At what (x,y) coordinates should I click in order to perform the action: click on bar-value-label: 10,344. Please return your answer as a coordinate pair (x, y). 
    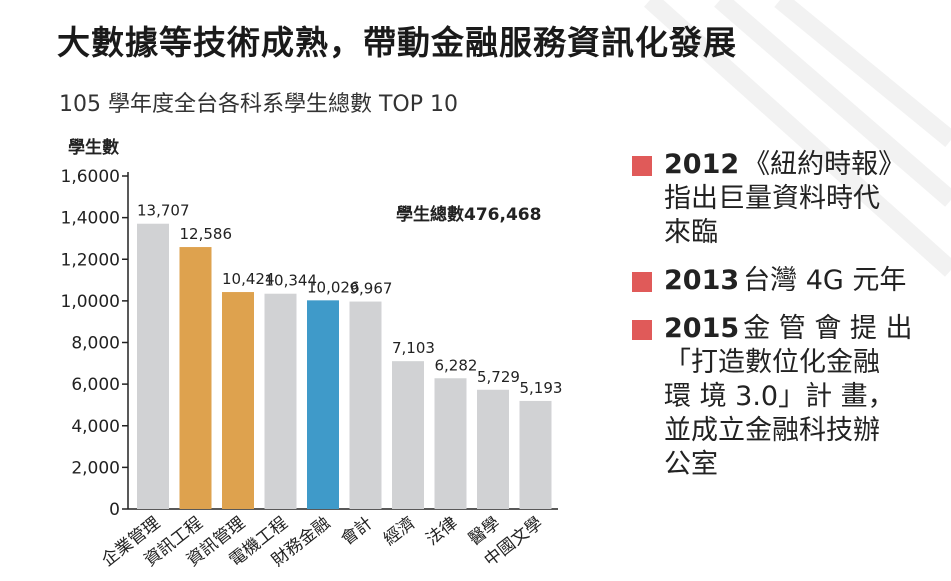
    Looking at the image, I should click on (291, 281).